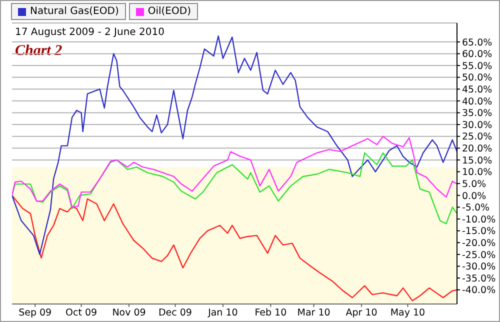 Image resolution: width=500 pixels, height=322 pixels. What do you see at coordinates (476, 208) in the screenshot?
I see `y-tick-label: -5.0%` at bounding box center [476, 208].